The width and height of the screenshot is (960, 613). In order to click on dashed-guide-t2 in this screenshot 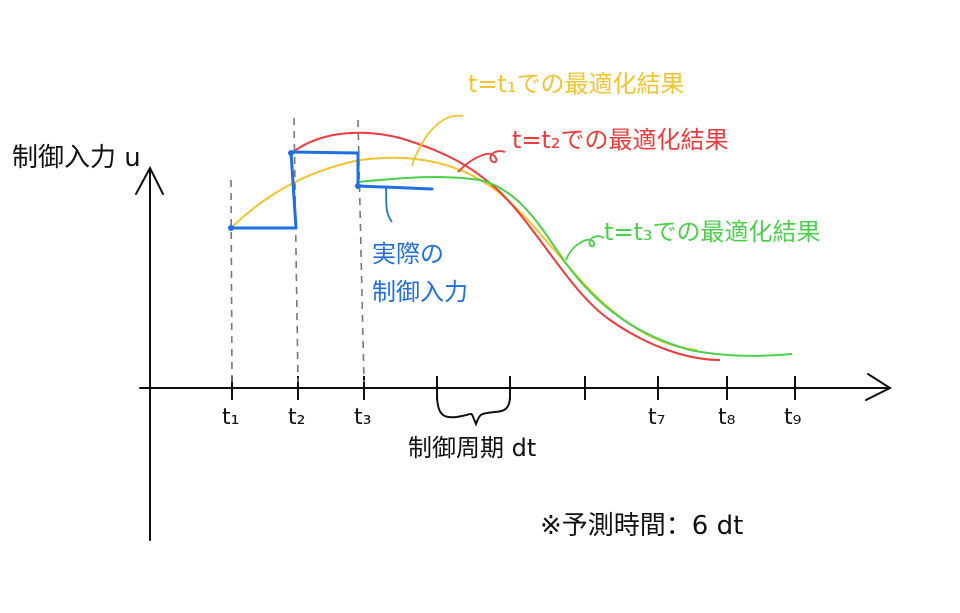, I will do `click(296, 250)`.